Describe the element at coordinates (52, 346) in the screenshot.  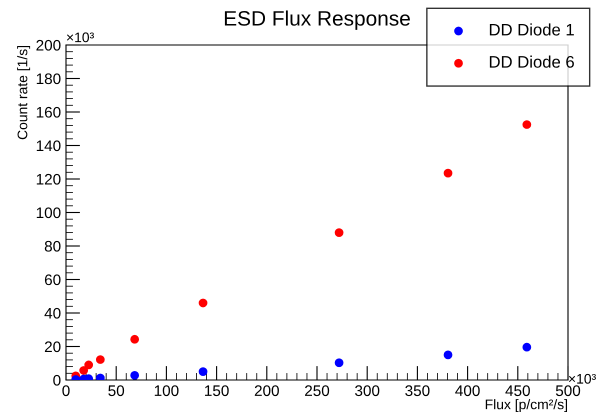
I see `y-tick-label: 20` at that location.